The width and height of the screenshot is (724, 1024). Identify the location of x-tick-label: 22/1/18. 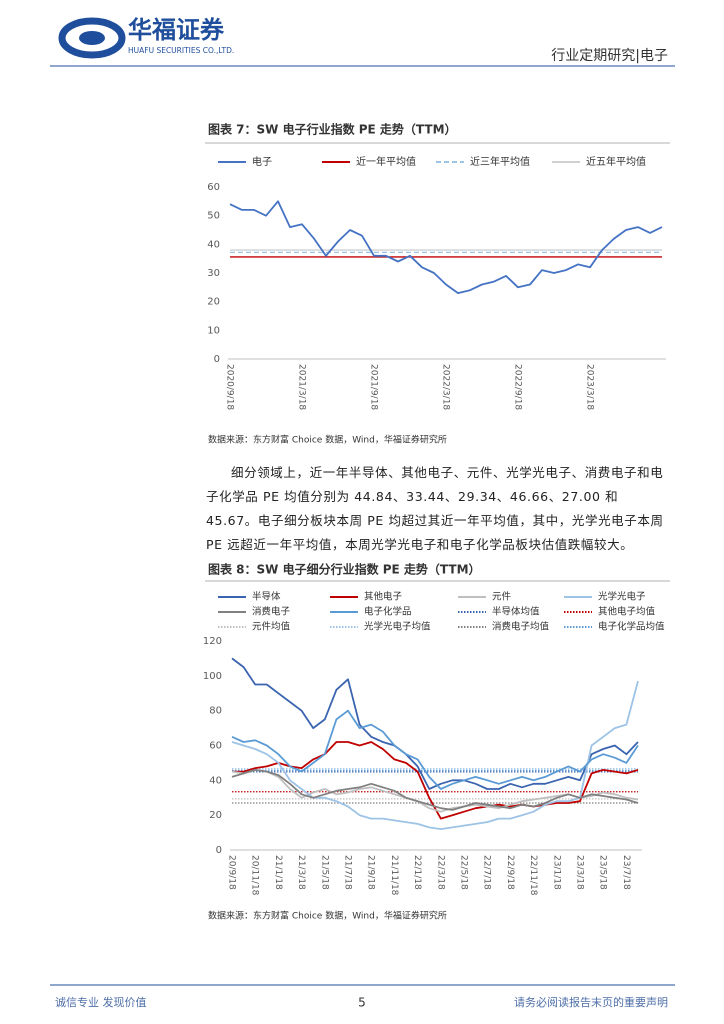
(417, 872).